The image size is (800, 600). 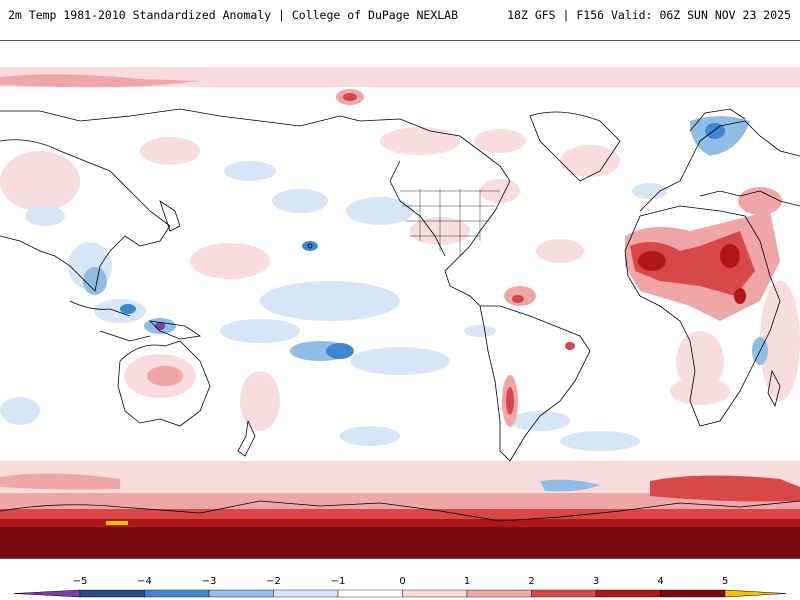 What do you see at coordinates (450, 222) in the screenshot?
I see `us-state-borders` at bounding box center [450, 222].